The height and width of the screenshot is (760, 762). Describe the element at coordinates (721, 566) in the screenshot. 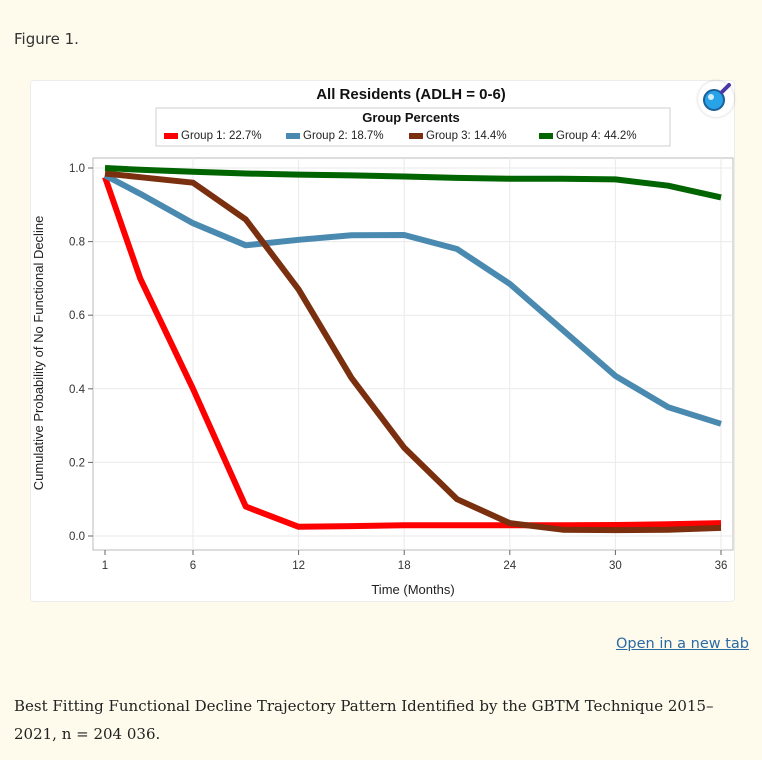

I see `x-tick-label: 36` at that location.